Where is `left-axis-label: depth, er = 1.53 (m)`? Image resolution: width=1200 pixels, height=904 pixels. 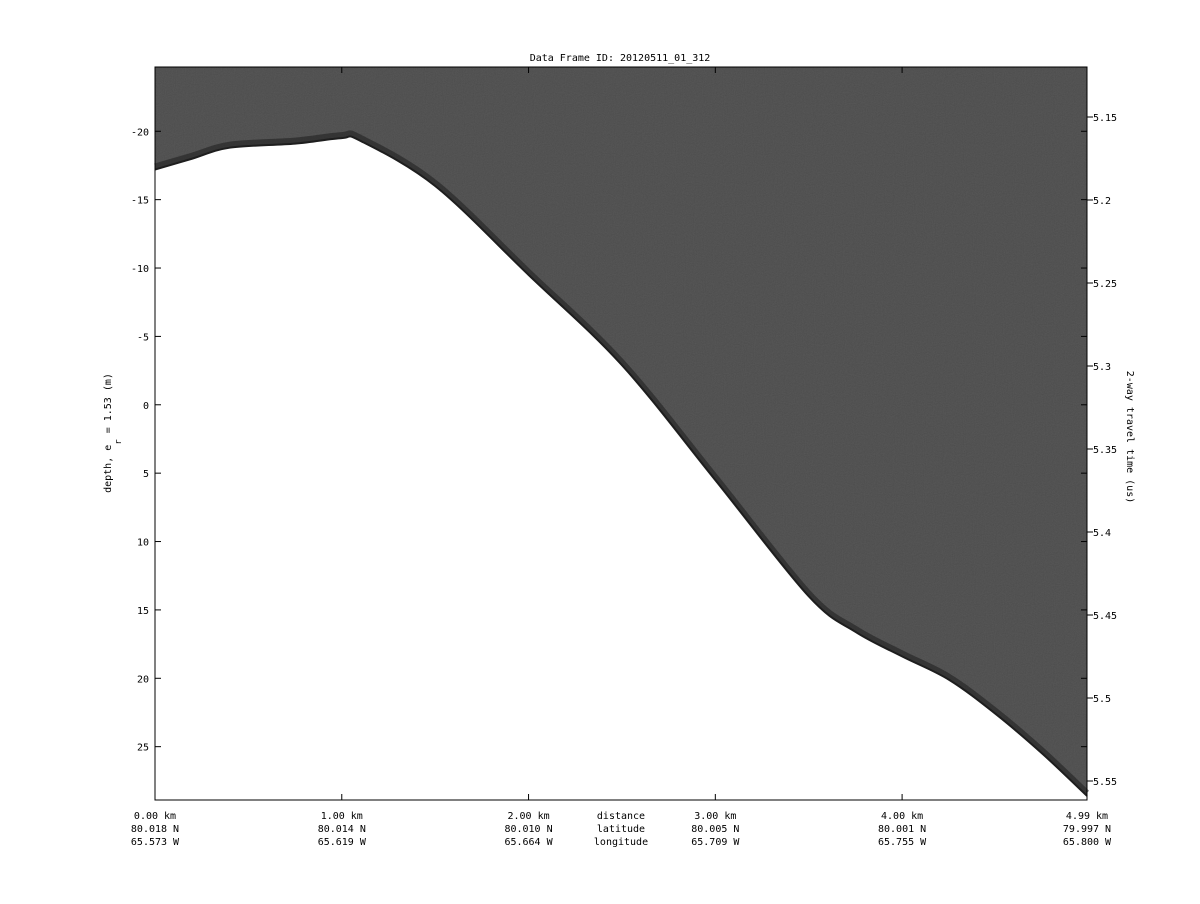
left-axis-label: depth, er = 1.53 (m) is located at coordinates (113, 433).